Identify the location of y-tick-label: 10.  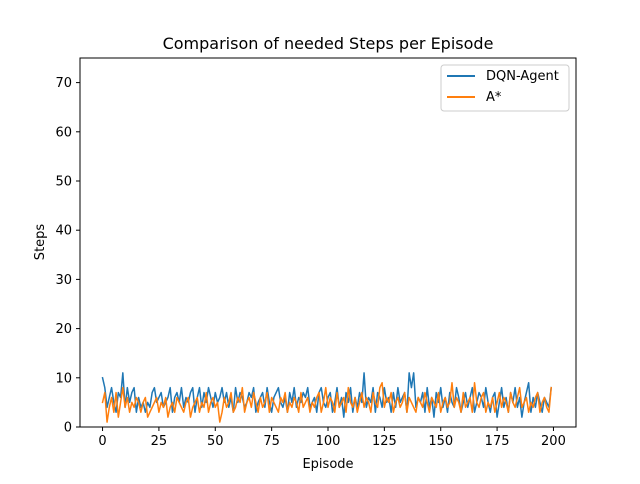
(63, 378).